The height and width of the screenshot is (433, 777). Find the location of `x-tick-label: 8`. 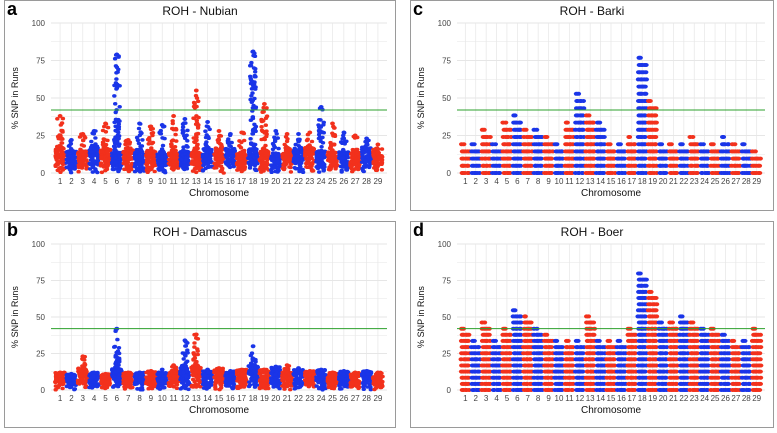

x-tick-label: 8 is located at coordinates (538, 181).